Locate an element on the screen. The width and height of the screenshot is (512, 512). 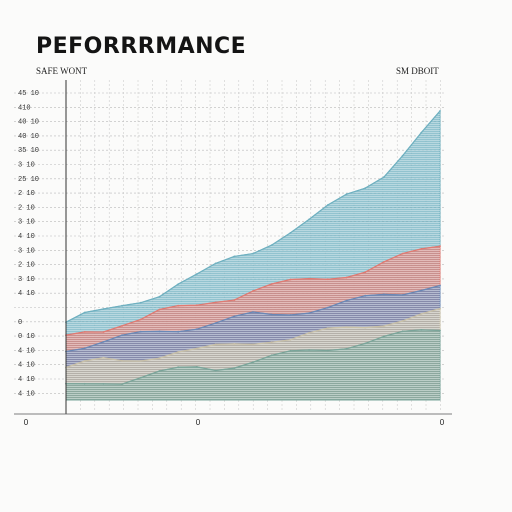
y-tick-label: 25 10 is located at coordinates (28, 180).